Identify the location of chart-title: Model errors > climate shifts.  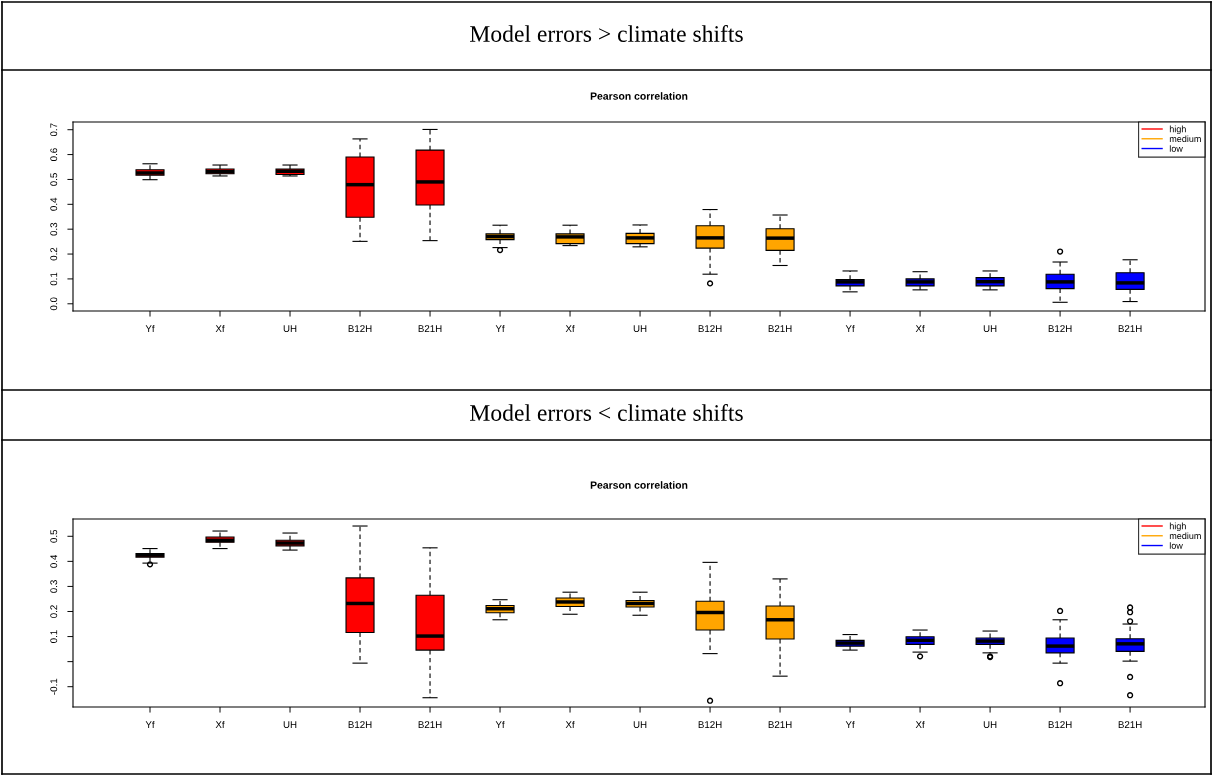
(606, 33).